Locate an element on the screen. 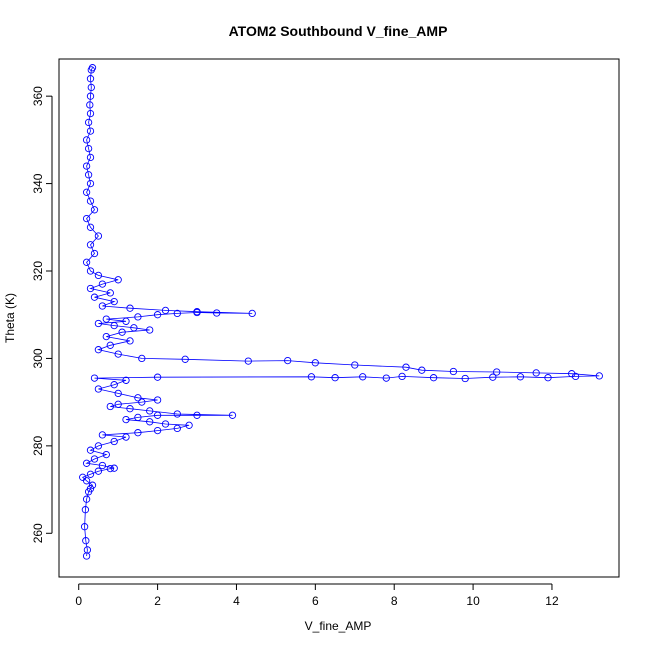 The image size is (650, 650). x-axis-label: V_fine_AMP is located at coordinates (338, 626).